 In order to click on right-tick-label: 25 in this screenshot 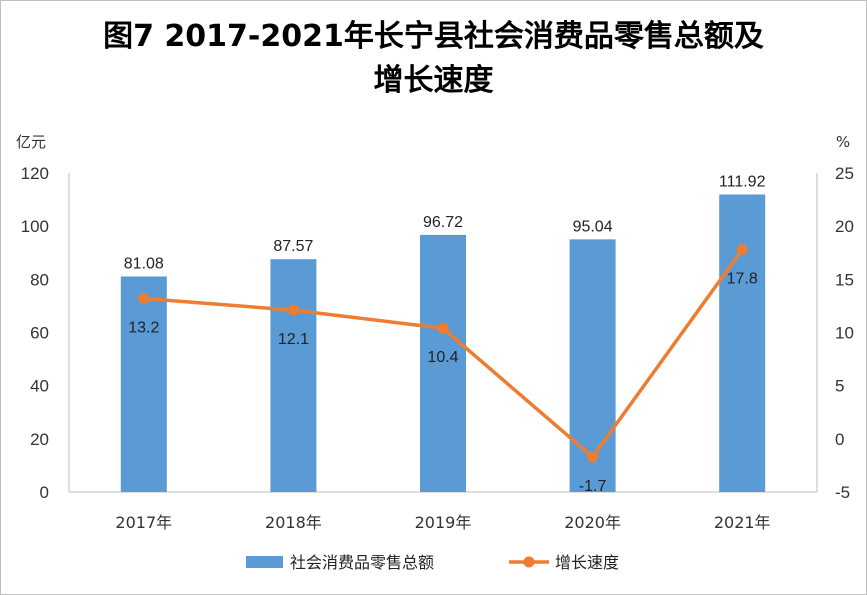, I will do `click(844, 173)`.